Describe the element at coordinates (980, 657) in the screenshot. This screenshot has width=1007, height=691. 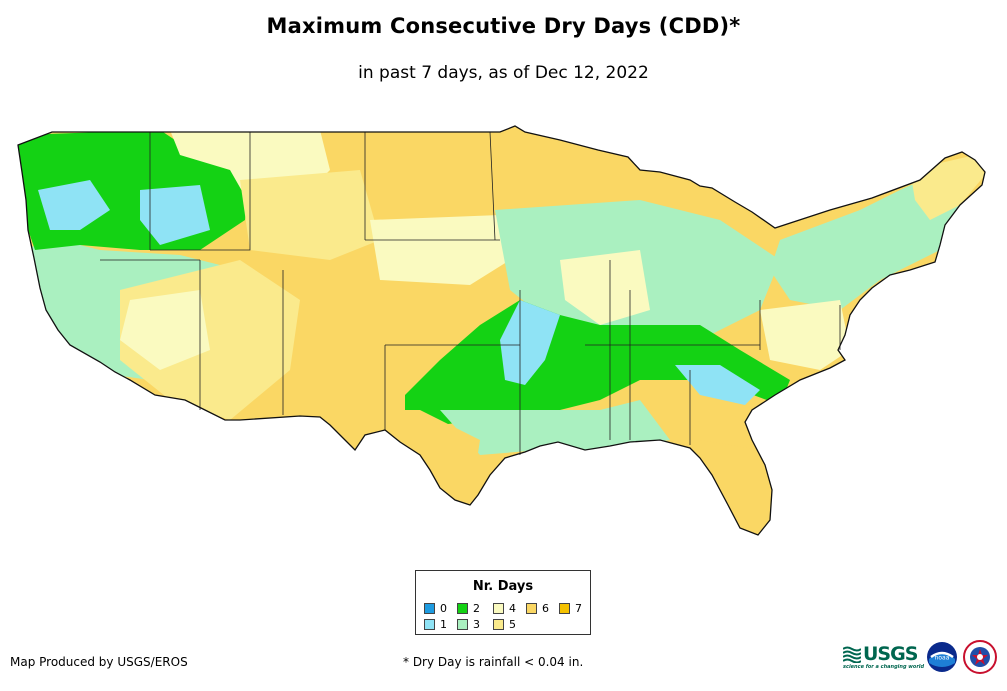
I see `nws-logo-icon` at that location.